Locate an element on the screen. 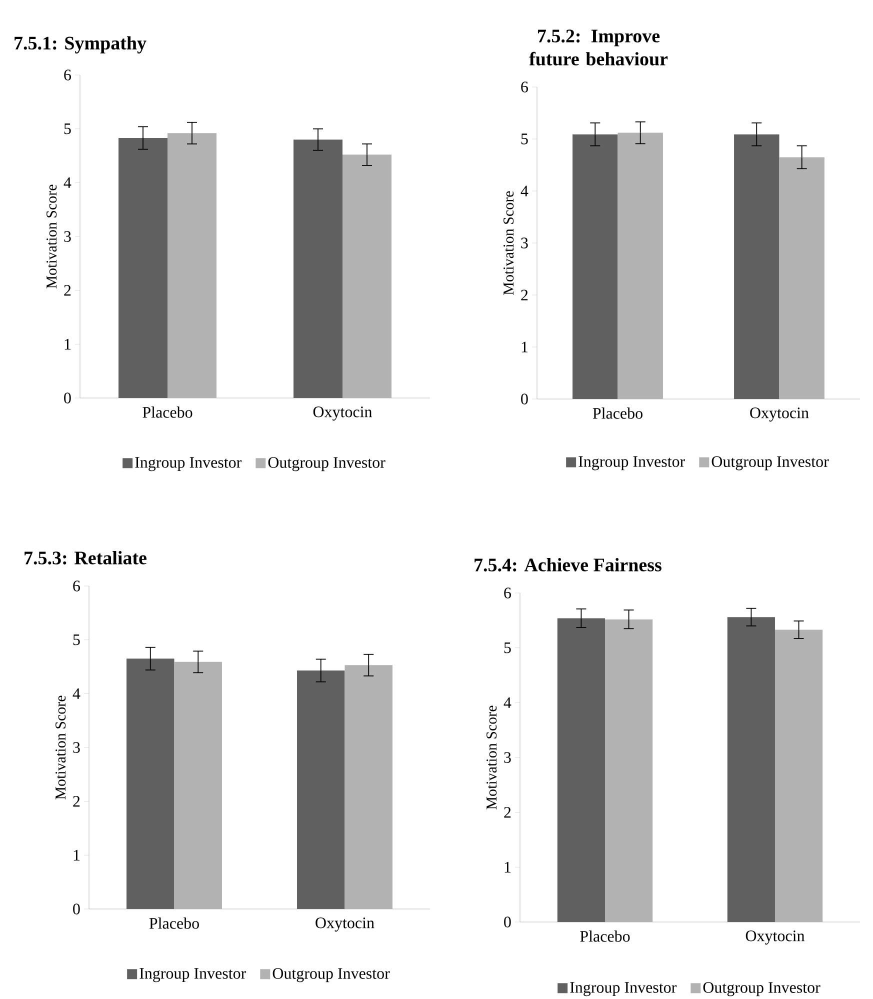  chart-title: 7.5.3: Retaliate is located at coordinates (85, 557).